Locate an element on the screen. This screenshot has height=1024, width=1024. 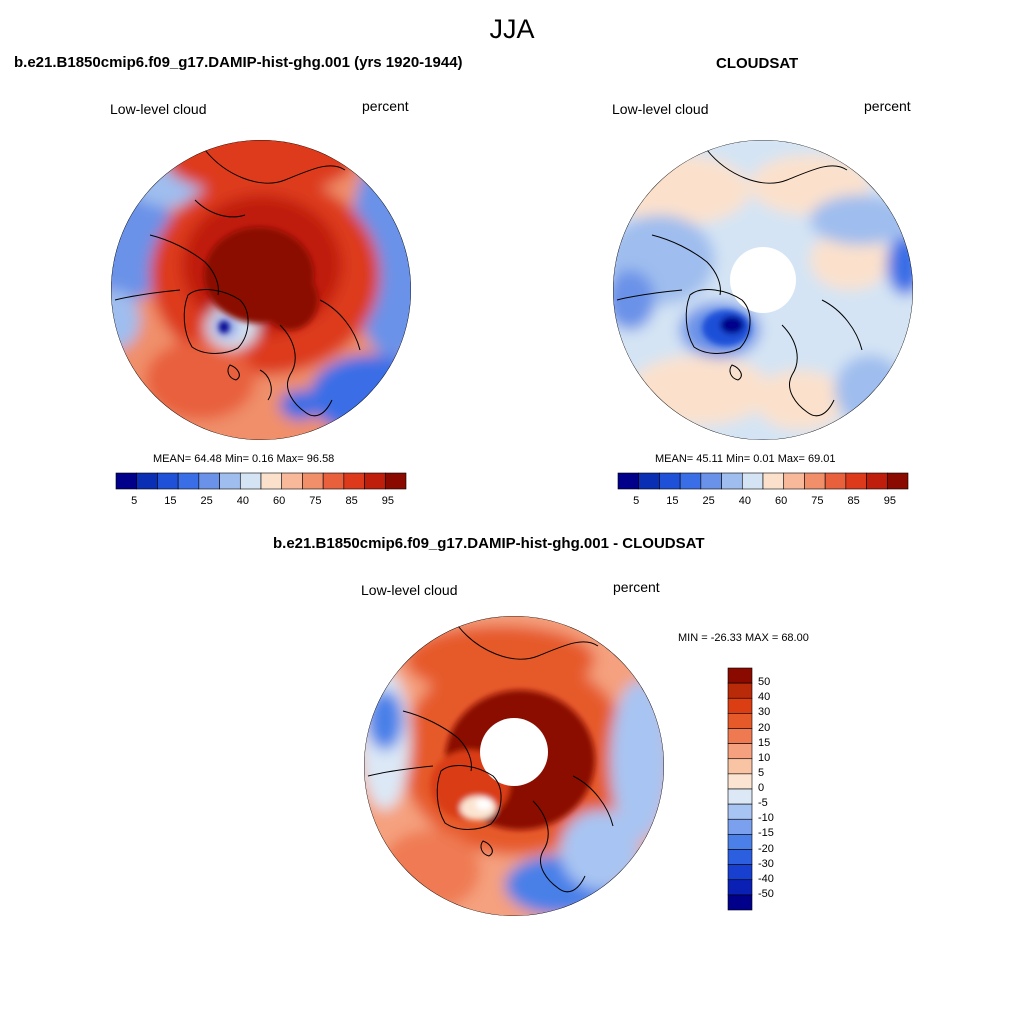
labelbar-tick-label: 0 is located at coordinates (761, 788).